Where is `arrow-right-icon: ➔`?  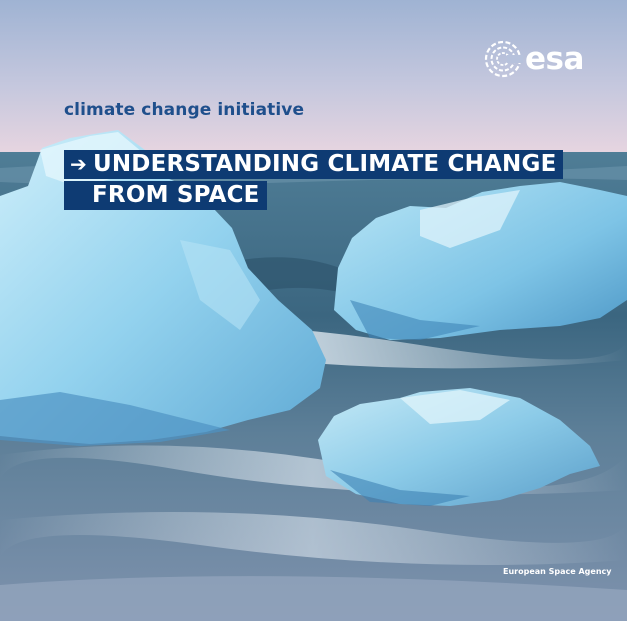
arrow-right-icon: ➔ is located at coordinates (78, 164).